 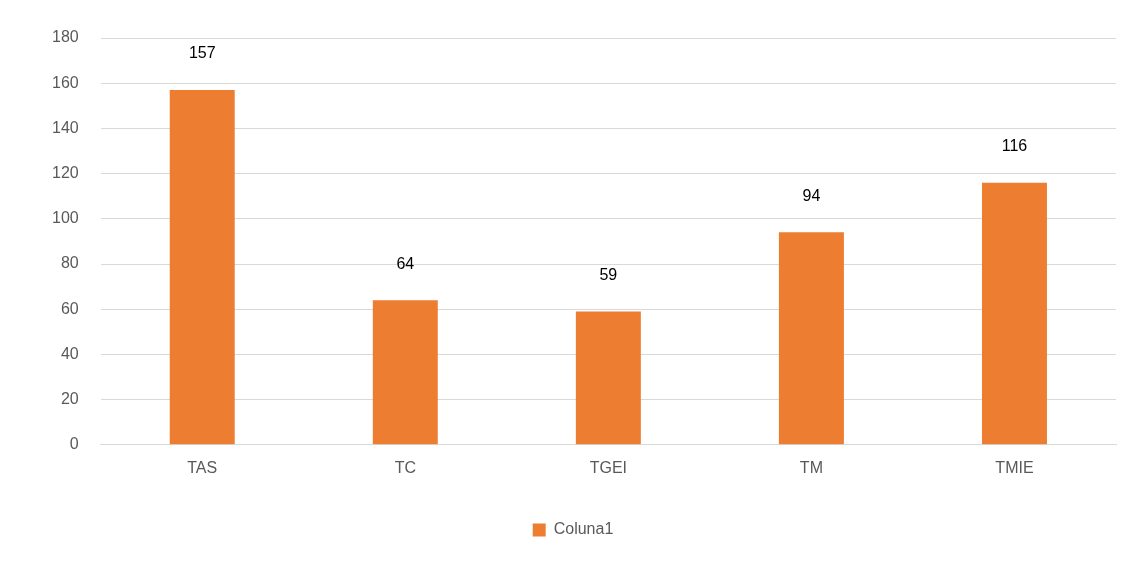 What do you see at coordinates (65, 82) in the screenshot?
I see `y-tick-label: 160` at bounding box center [65, 82].